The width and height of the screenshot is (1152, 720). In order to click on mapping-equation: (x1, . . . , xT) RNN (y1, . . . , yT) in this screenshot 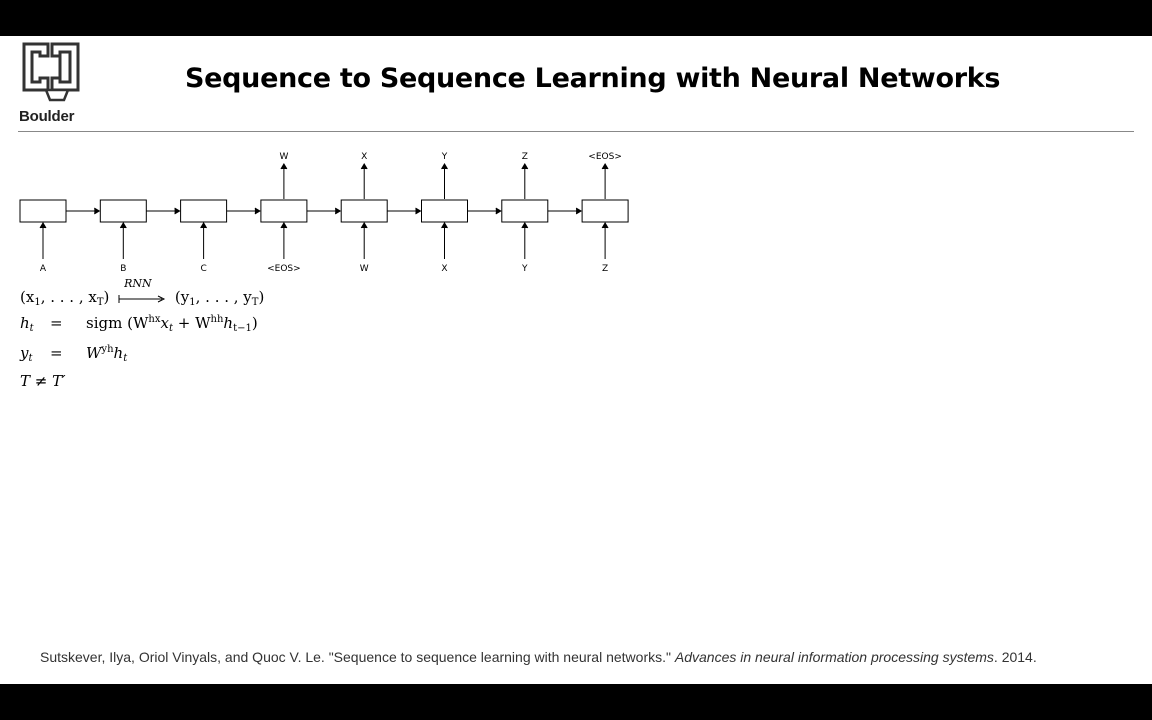, I will do `click(142, 292)`.